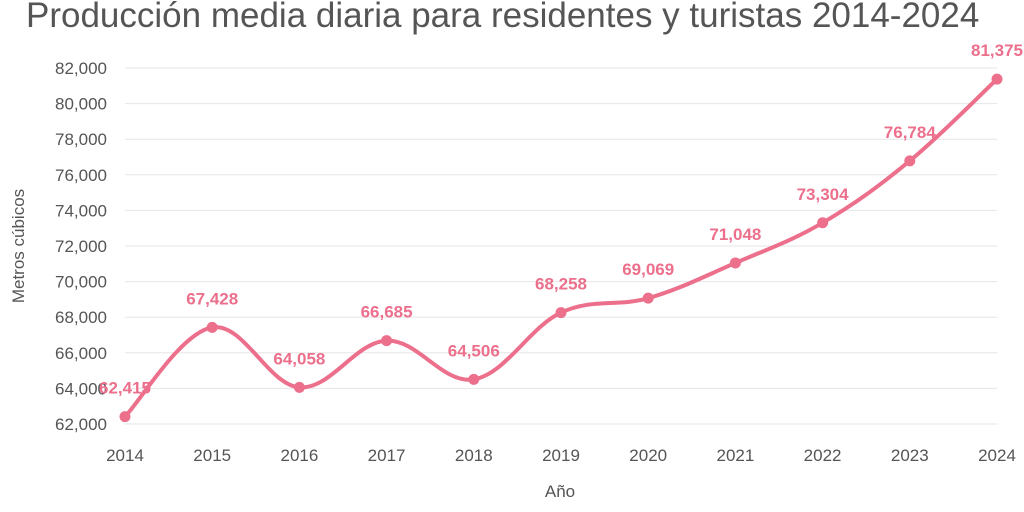 The width and height of the screenshot is (1024, 512). I want to click on x-tick-label: 2019, so click(561, 455).